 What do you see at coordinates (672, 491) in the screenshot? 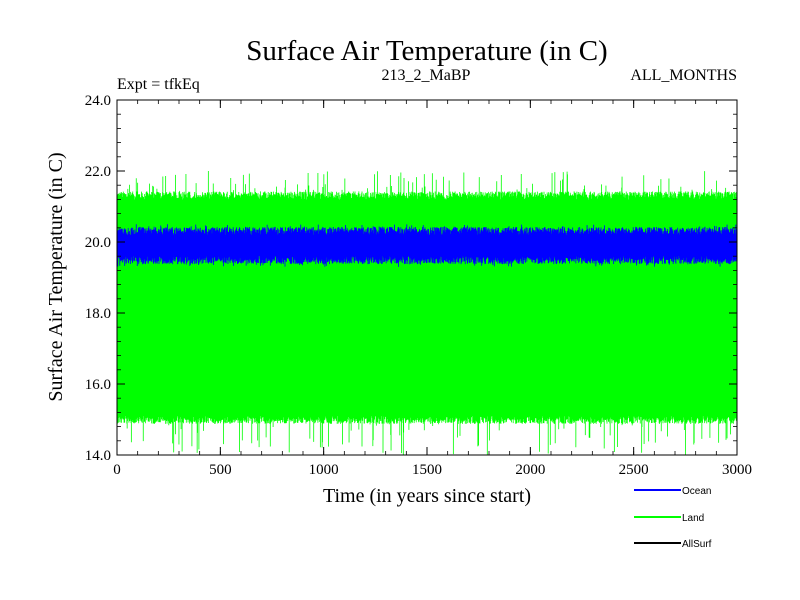
I see `legend-item-ocean: Ocean` at bounding box center [672, 491].